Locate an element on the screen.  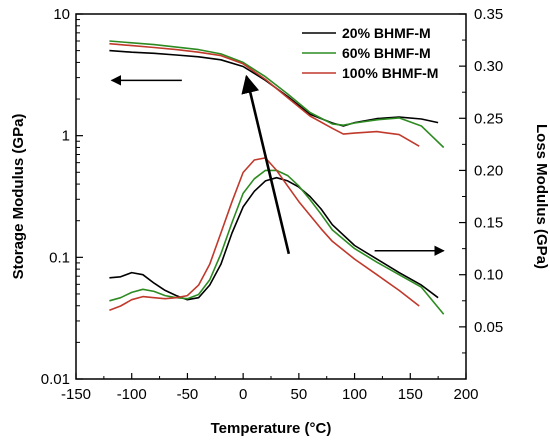
x-tick-label: 100 is located at coordinates (354, 394).